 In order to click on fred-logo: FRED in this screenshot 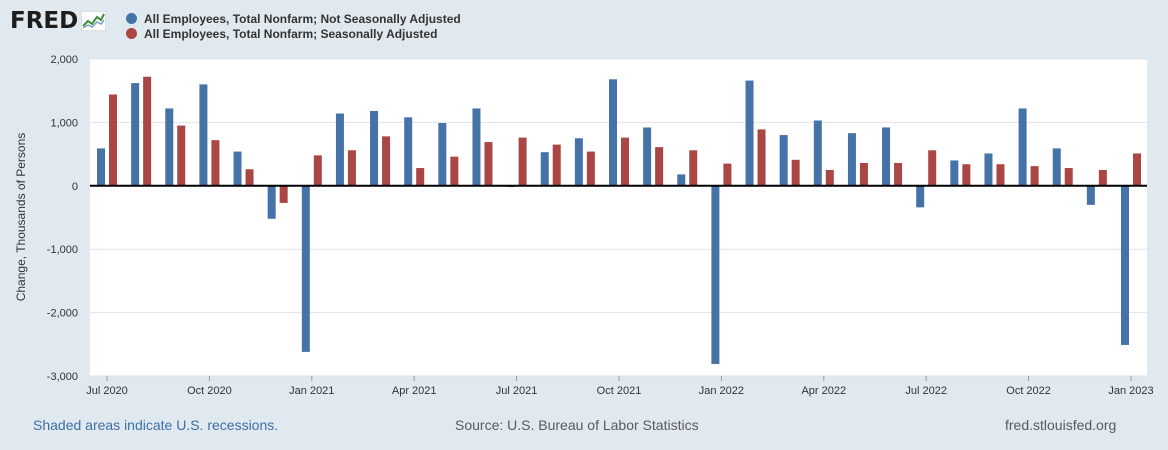, I will do `click(58, 21)`.